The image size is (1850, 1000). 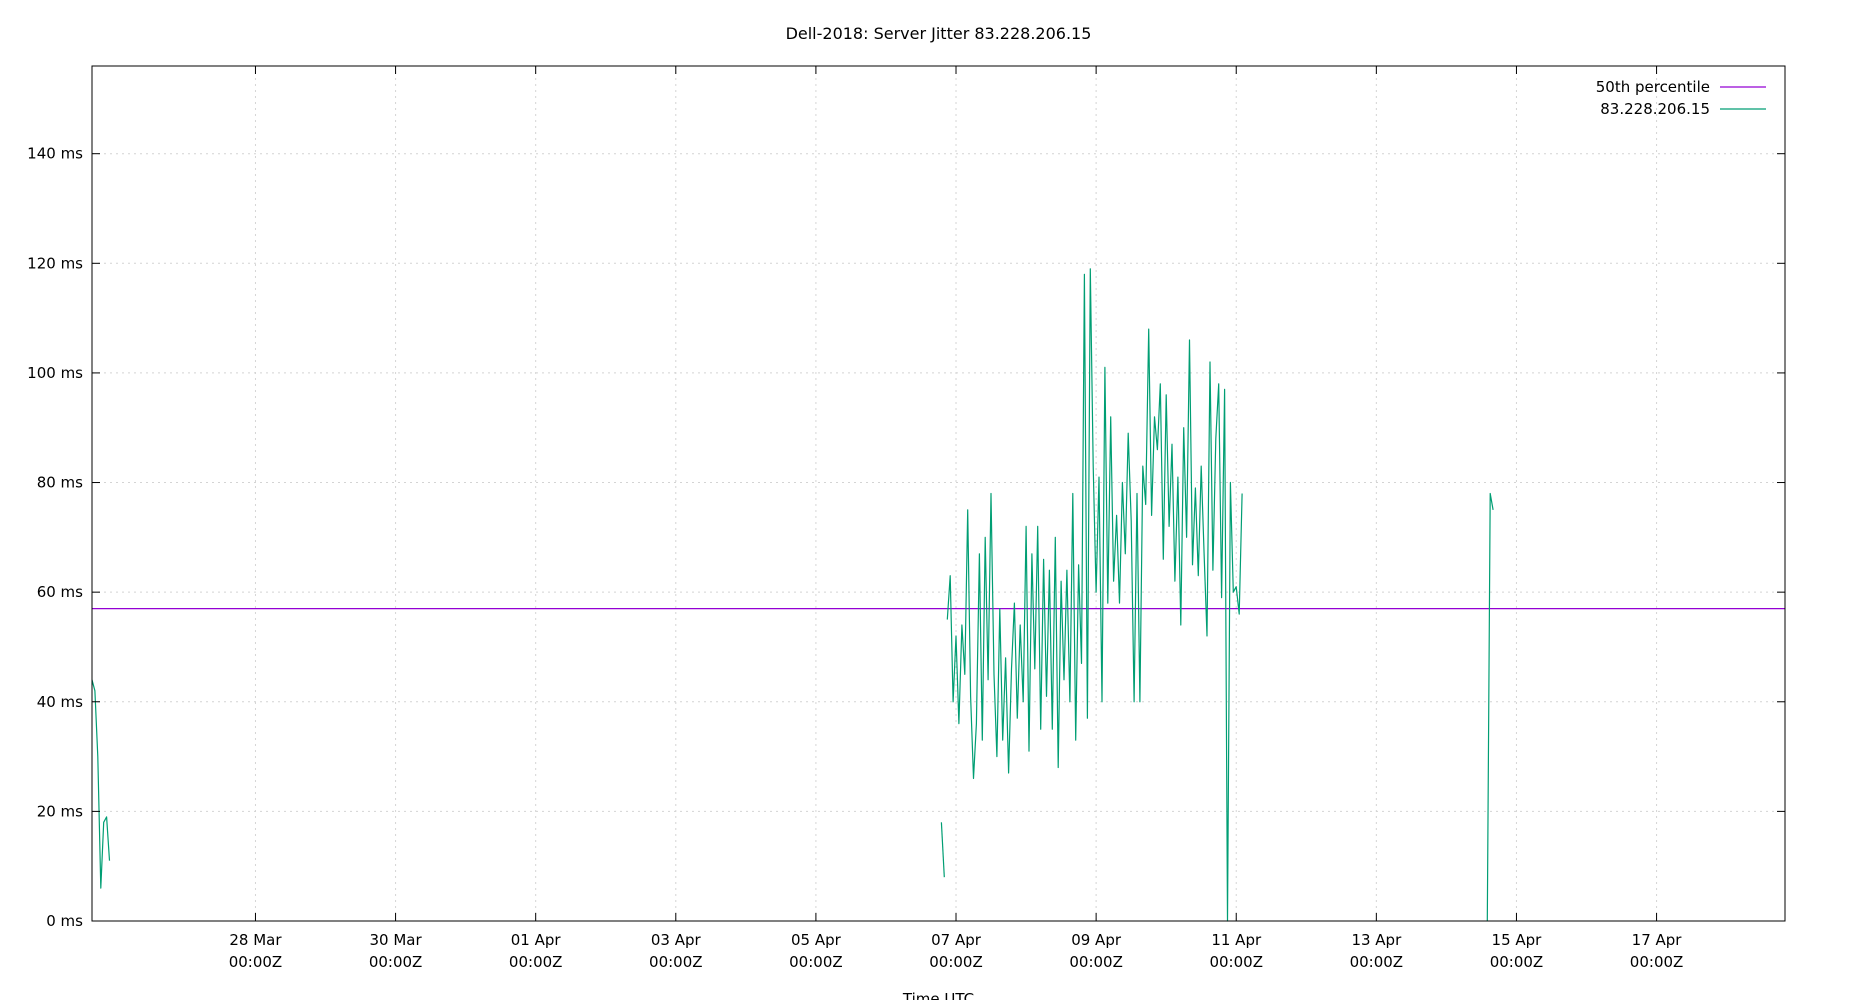 What do you see at coordinates (60, 592) in the screenshot?
I see `y-tick-label: 60 ms` at bounding box center [60, 592].